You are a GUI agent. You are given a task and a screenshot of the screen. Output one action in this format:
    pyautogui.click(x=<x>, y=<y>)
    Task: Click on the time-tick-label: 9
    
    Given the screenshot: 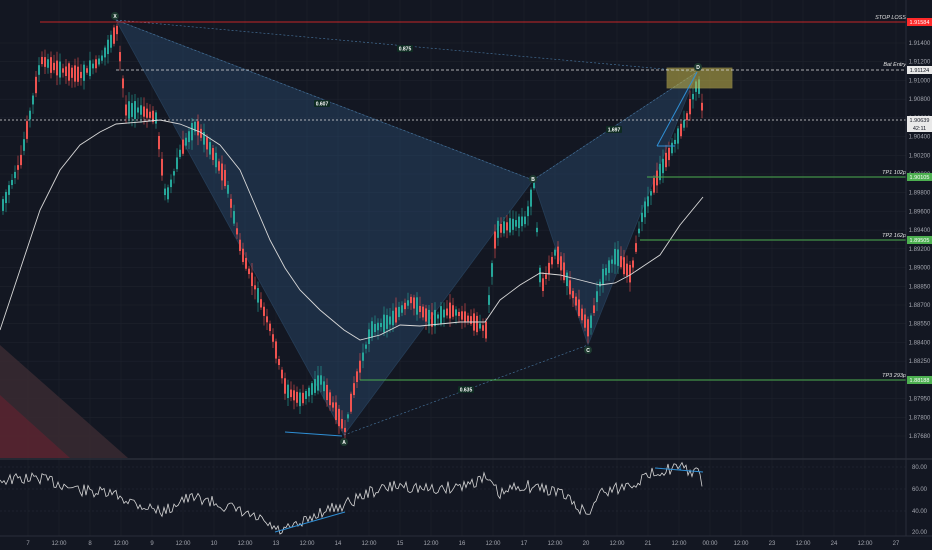 What is the action you would take?
    pyautogui.click(x=152, y=544)
    